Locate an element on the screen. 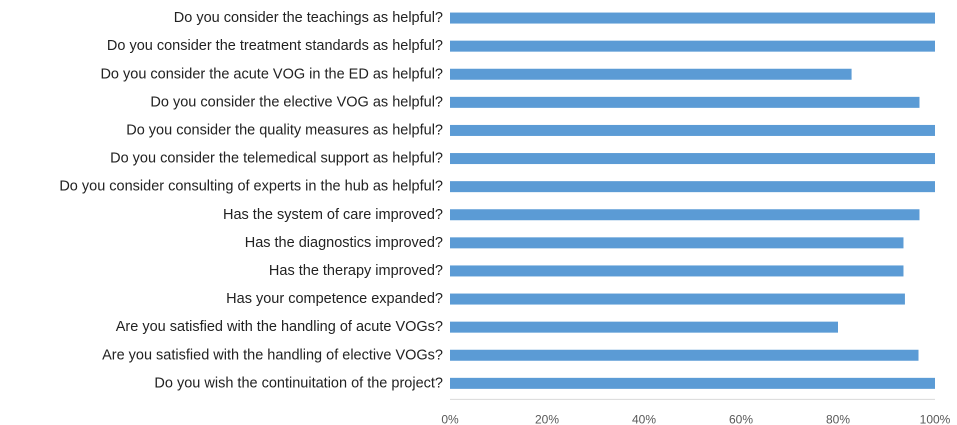 This screenshot has height=425, width=957. x-axis-ticks: 0% 20% 40% 60% 80% 100% is located at coordinates (695, 418).